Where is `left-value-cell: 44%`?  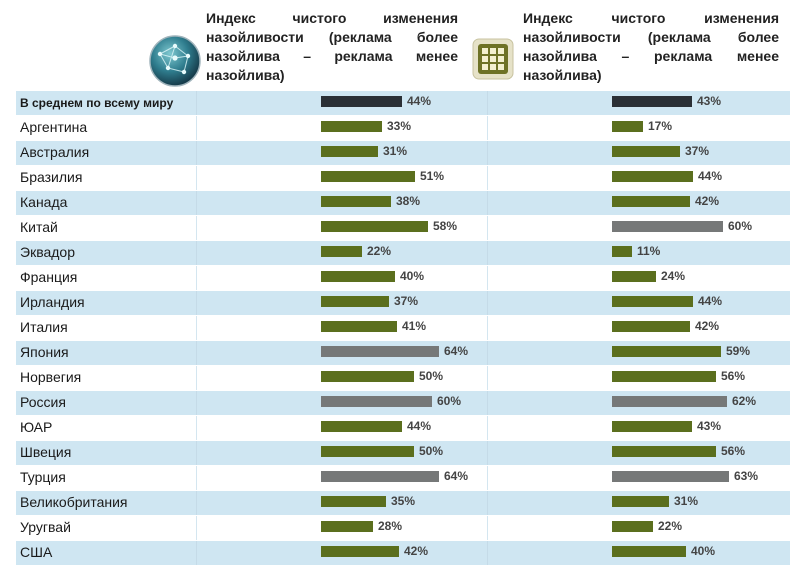
left-value-cell: 44% is located at coordinates (342, 103).